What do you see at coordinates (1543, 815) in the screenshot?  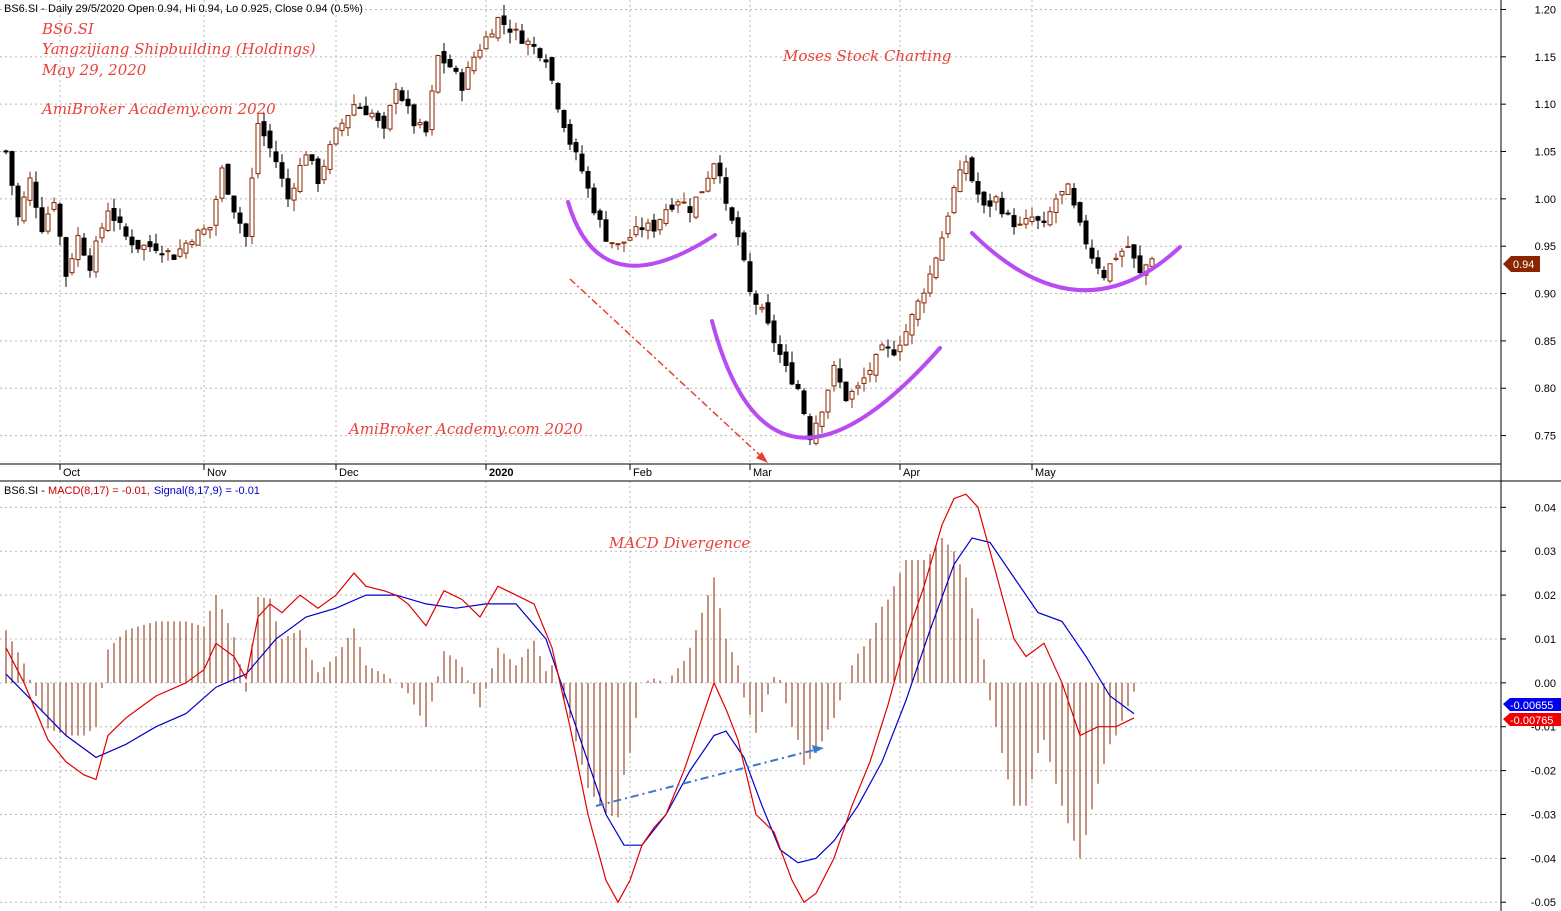 I see `macd-tick-label: -0.03` at bounding box center [1543, 815].